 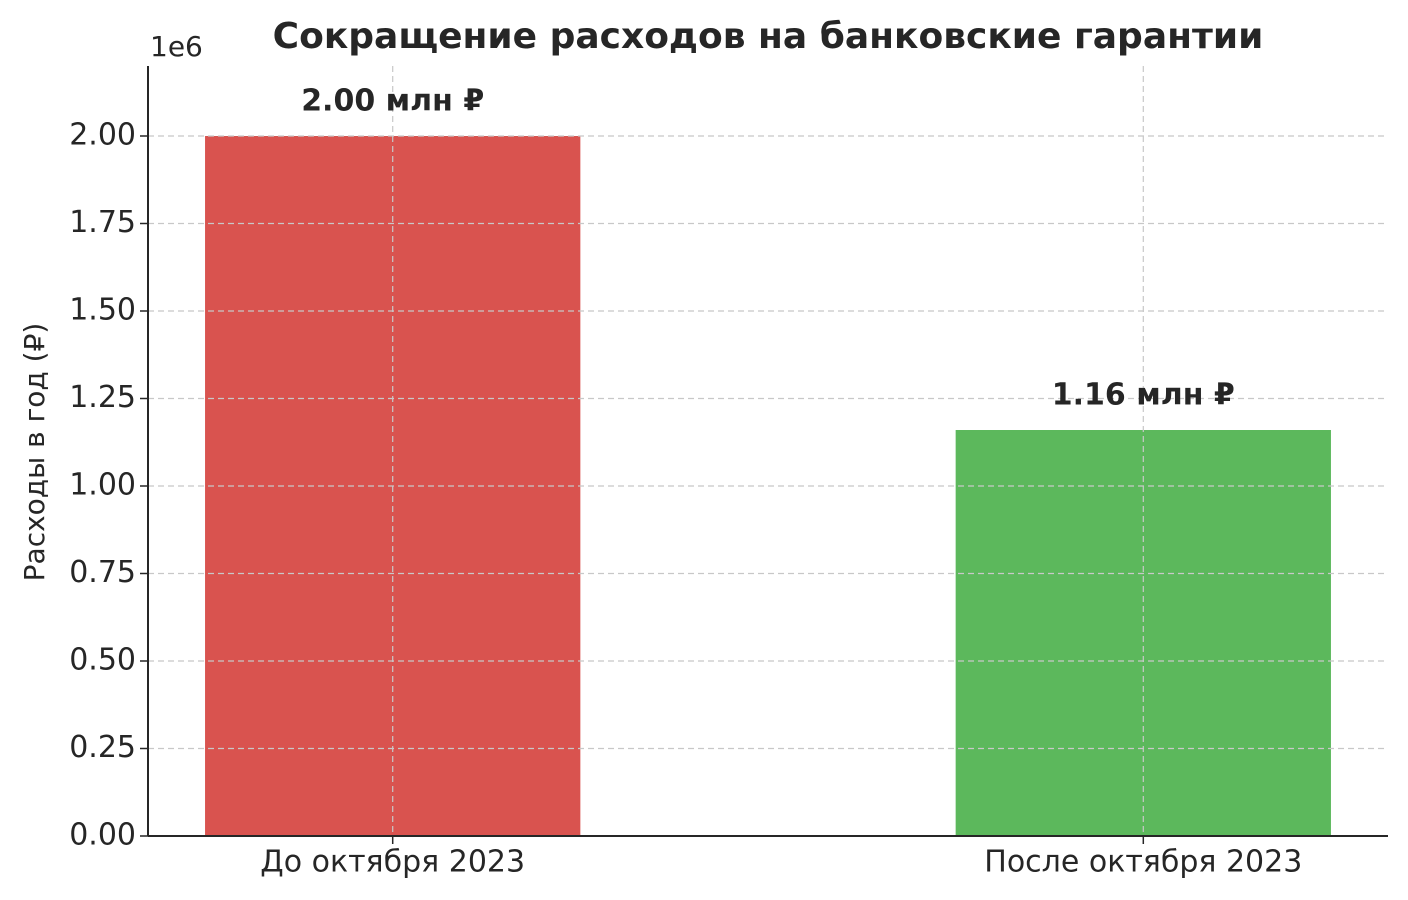 What do you see at coordinates (392, 862) in the screenshot?
I see `x-tick-label: До октября 2023` at bounding box center [392, 862].